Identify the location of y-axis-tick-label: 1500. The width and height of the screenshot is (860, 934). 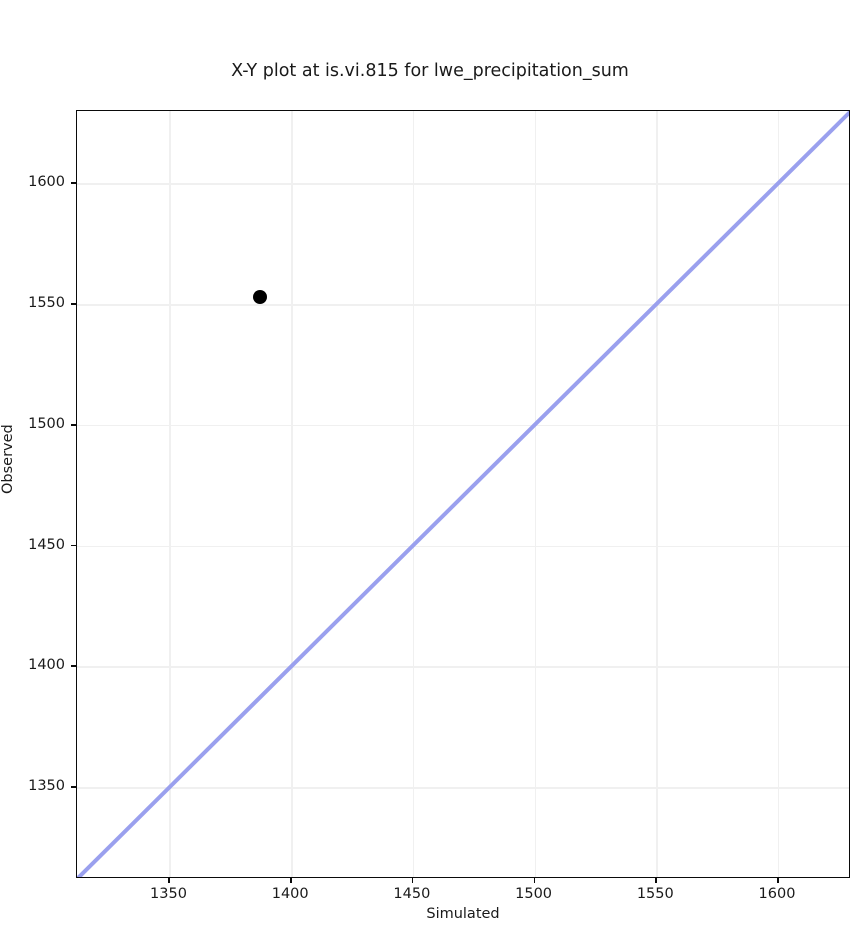
(46, 423).